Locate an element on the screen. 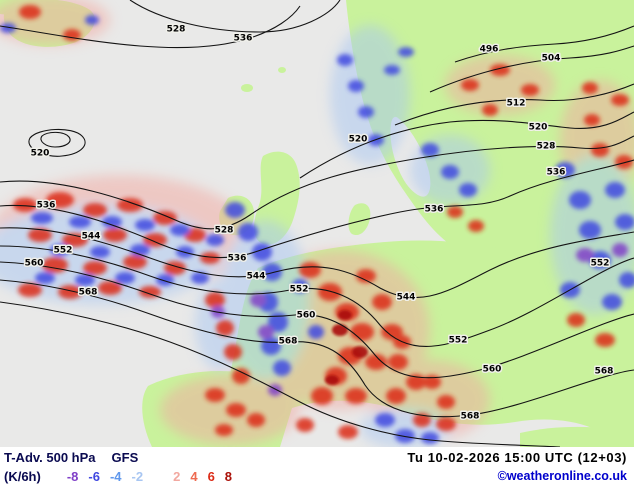 Image resolution: width=634 pixels, height=490 pixels. scale-value: -8 is located at coordinates (72, 476).